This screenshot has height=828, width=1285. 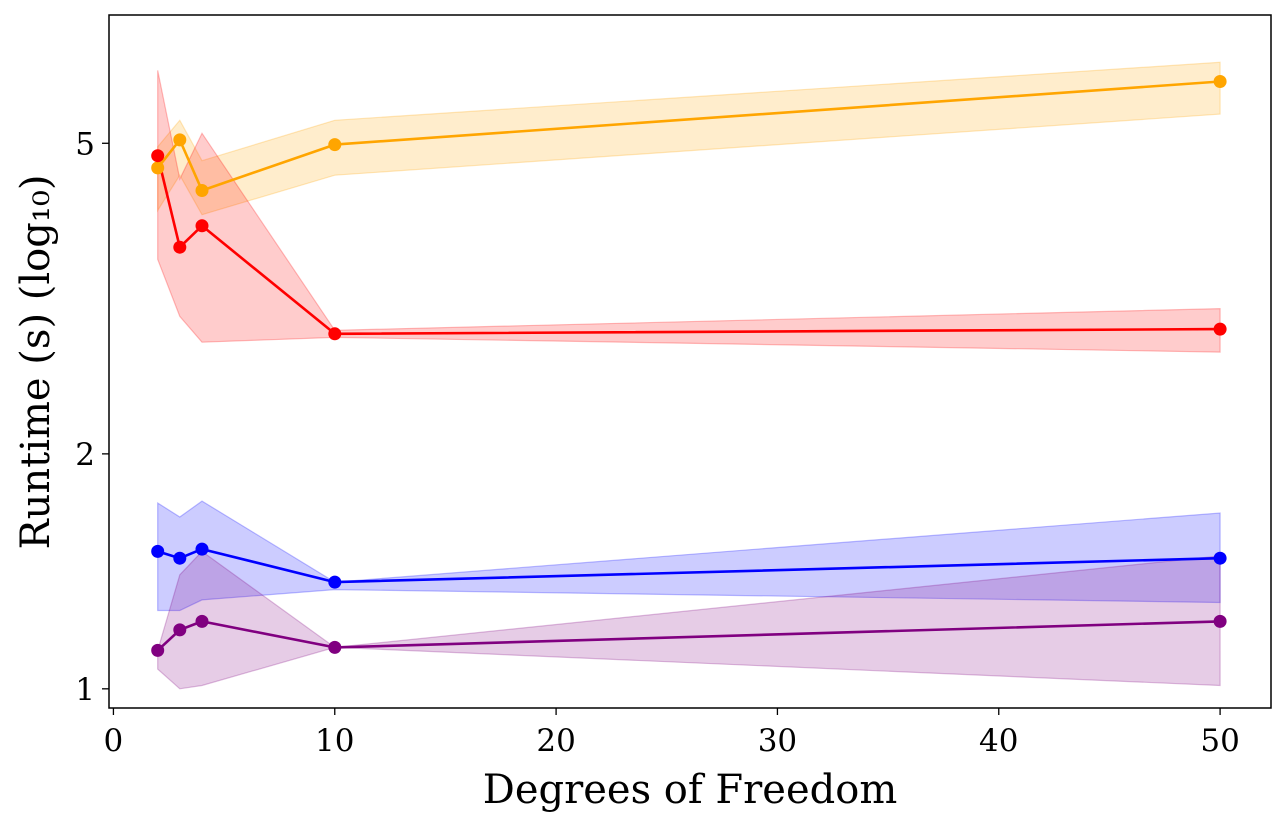 What do you see at coordinates (672, 733) in the screenshot?
I see `x-axis-ticks: 0 10 20 30 40 50` at bounding box center [672, 733].